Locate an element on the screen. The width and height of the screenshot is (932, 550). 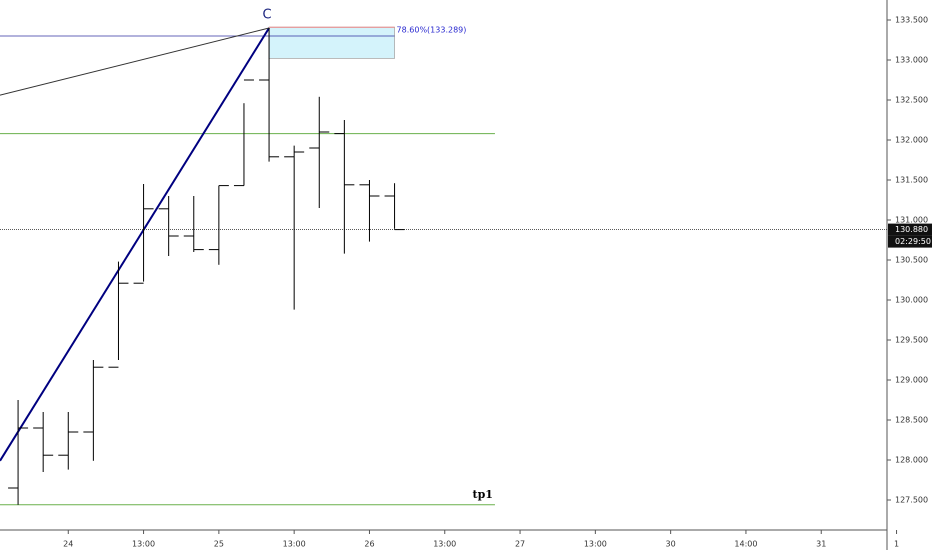
x-tick-label: 24 is located at coordinates (68, 544).